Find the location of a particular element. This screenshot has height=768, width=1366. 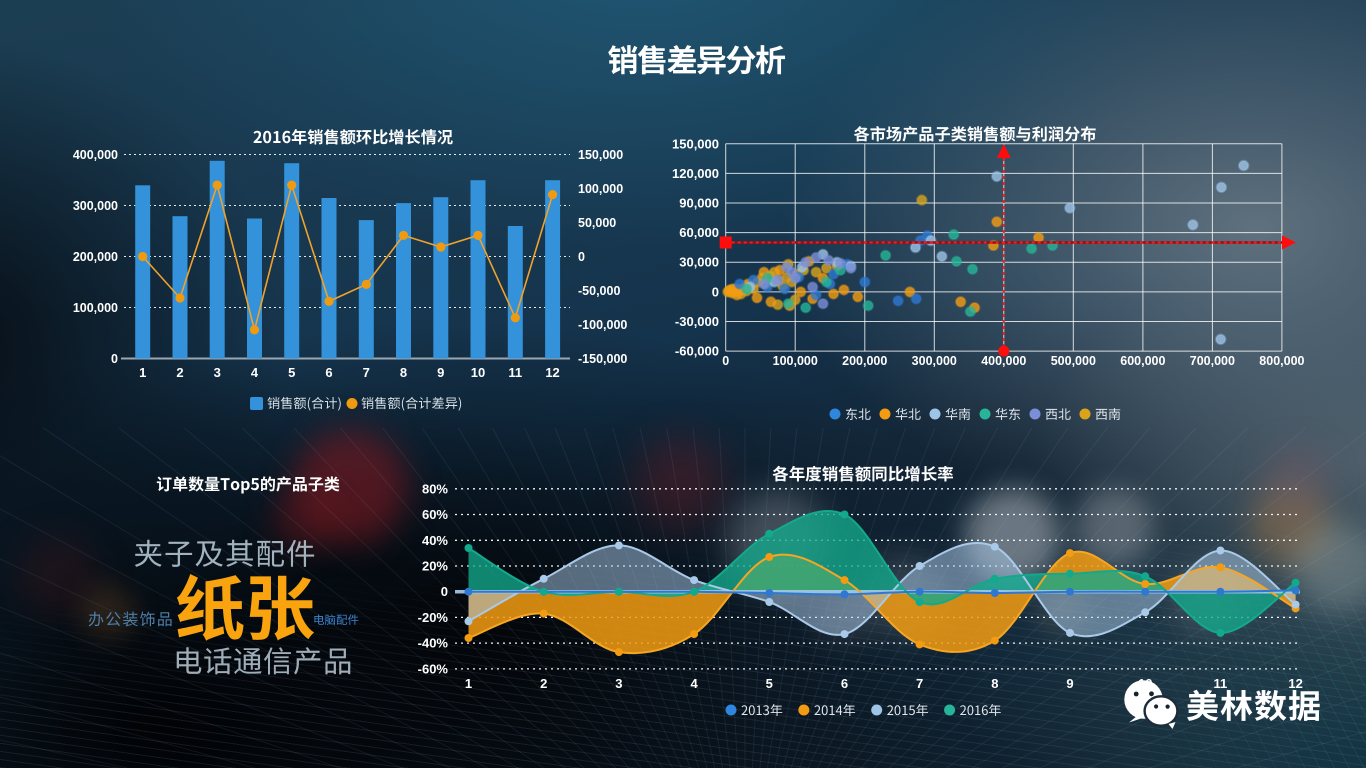

svg-text: 30,000 is located at coordinates (699, 262).